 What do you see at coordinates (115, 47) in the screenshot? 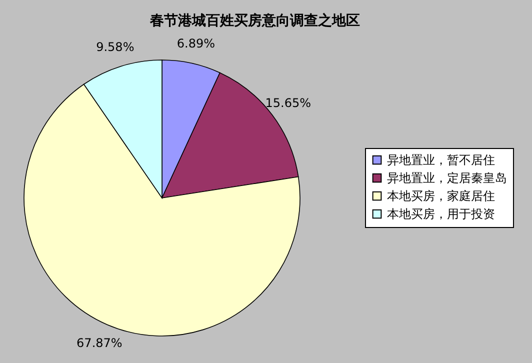
I see `data-label: 9.58%` at bounding box center [115, 47].